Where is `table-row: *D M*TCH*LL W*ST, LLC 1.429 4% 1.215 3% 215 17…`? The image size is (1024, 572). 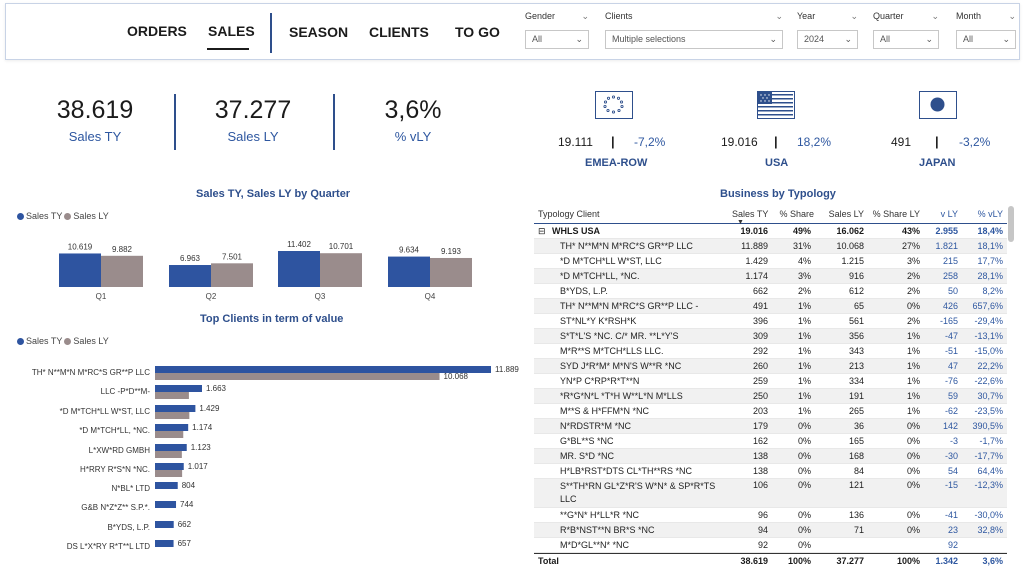 table-row: *D M*TCH*LL W*ST, LLC 1.429 4% 1.215 3% 215 17… is located at coordinates (770, 261).